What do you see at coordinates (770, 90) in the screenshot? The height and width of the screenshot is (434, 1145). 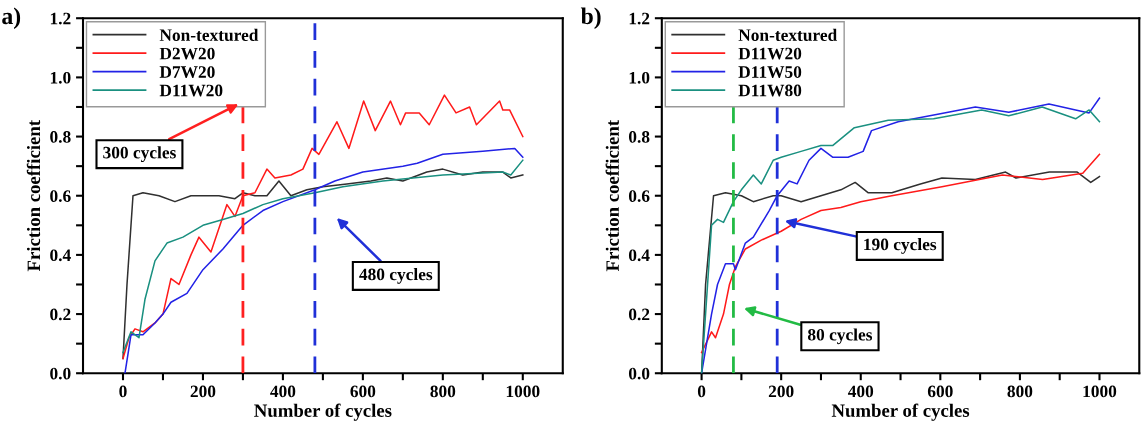 I see `legend-label: D11W80` at bounding box center [770, 90].